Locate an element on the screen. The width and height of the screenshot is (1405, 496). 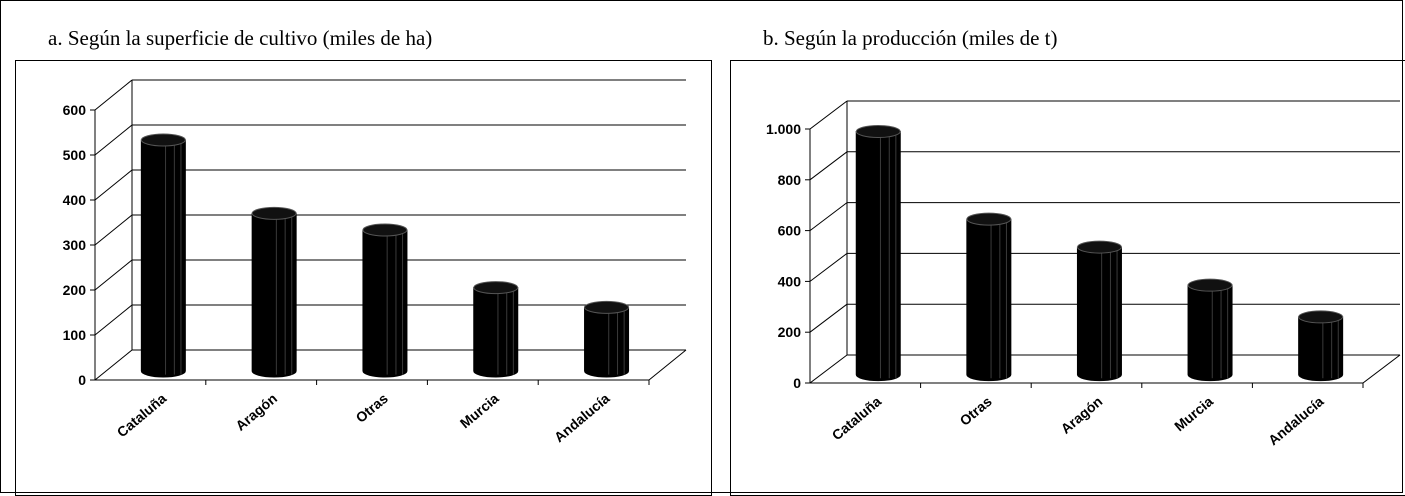
chart-b-tick-label: 400 is located at coordinates (790, 281).